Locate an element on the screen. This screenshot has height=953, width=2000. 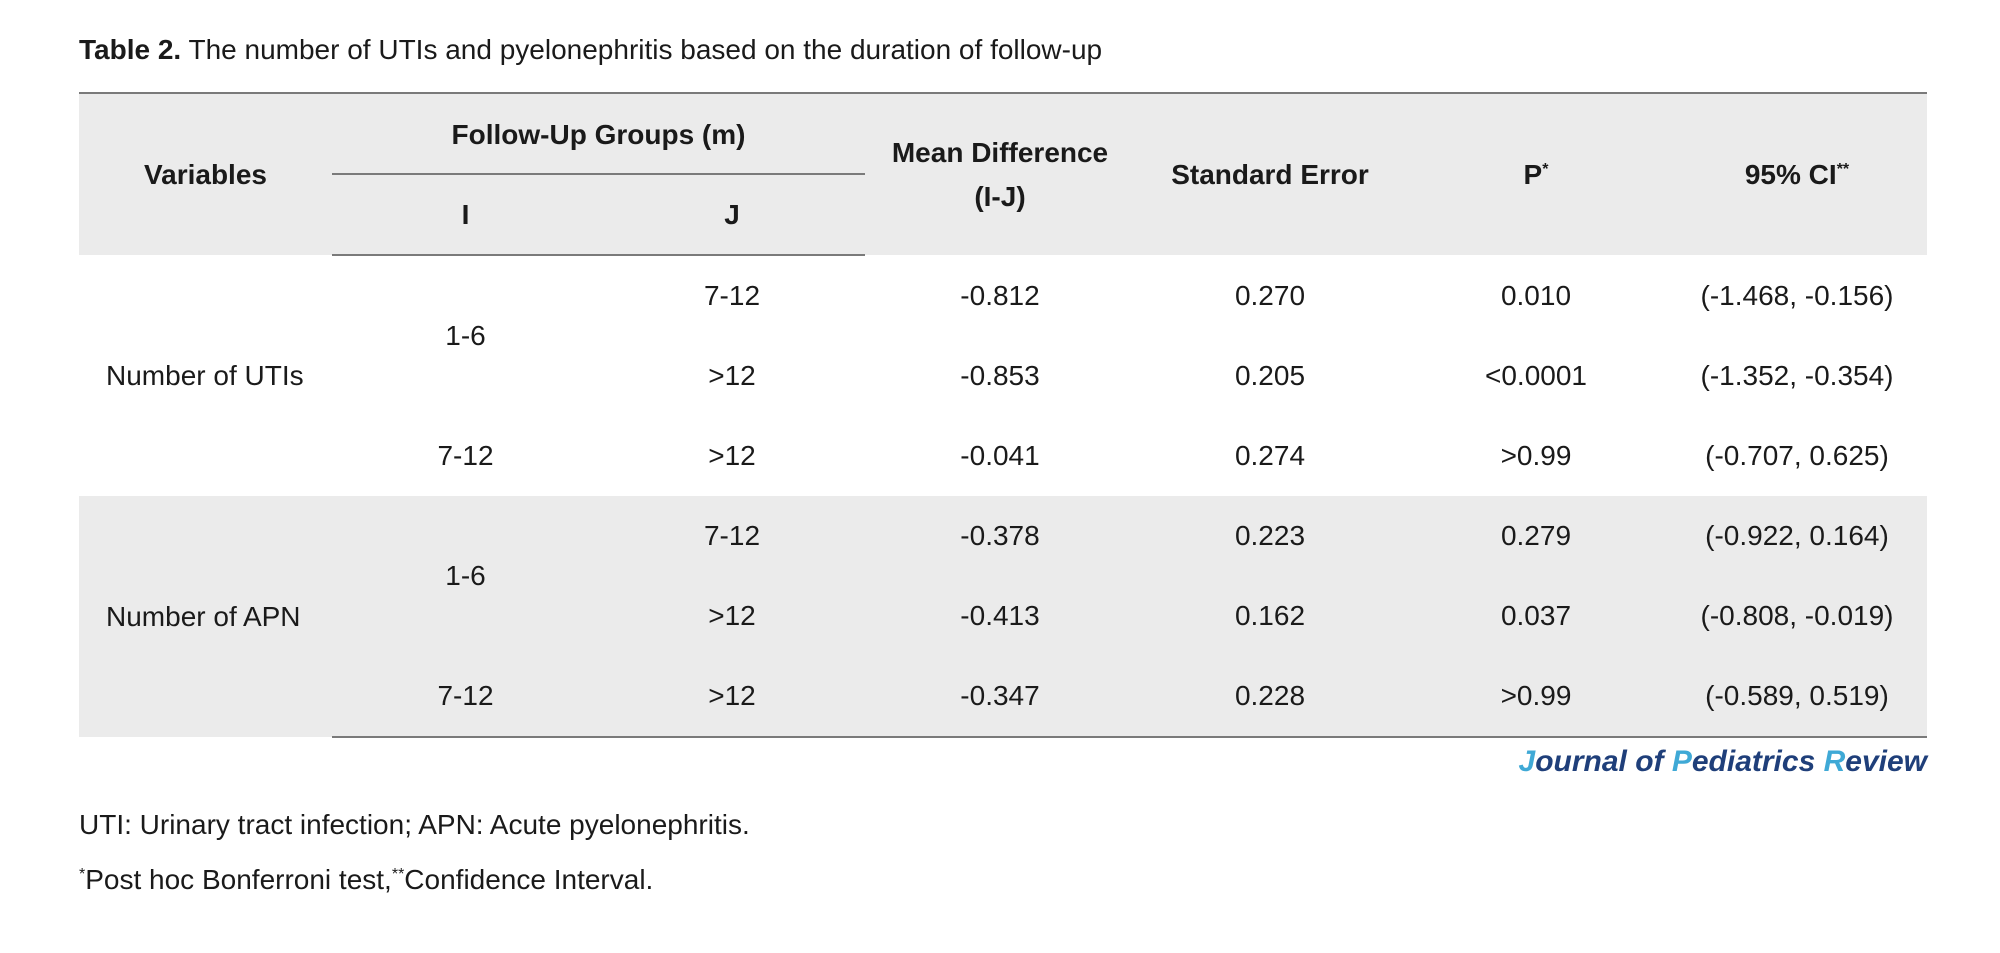
header-follow-up-groups-label: Follow-Up Groups (m) is located at coordinates (598, 134).